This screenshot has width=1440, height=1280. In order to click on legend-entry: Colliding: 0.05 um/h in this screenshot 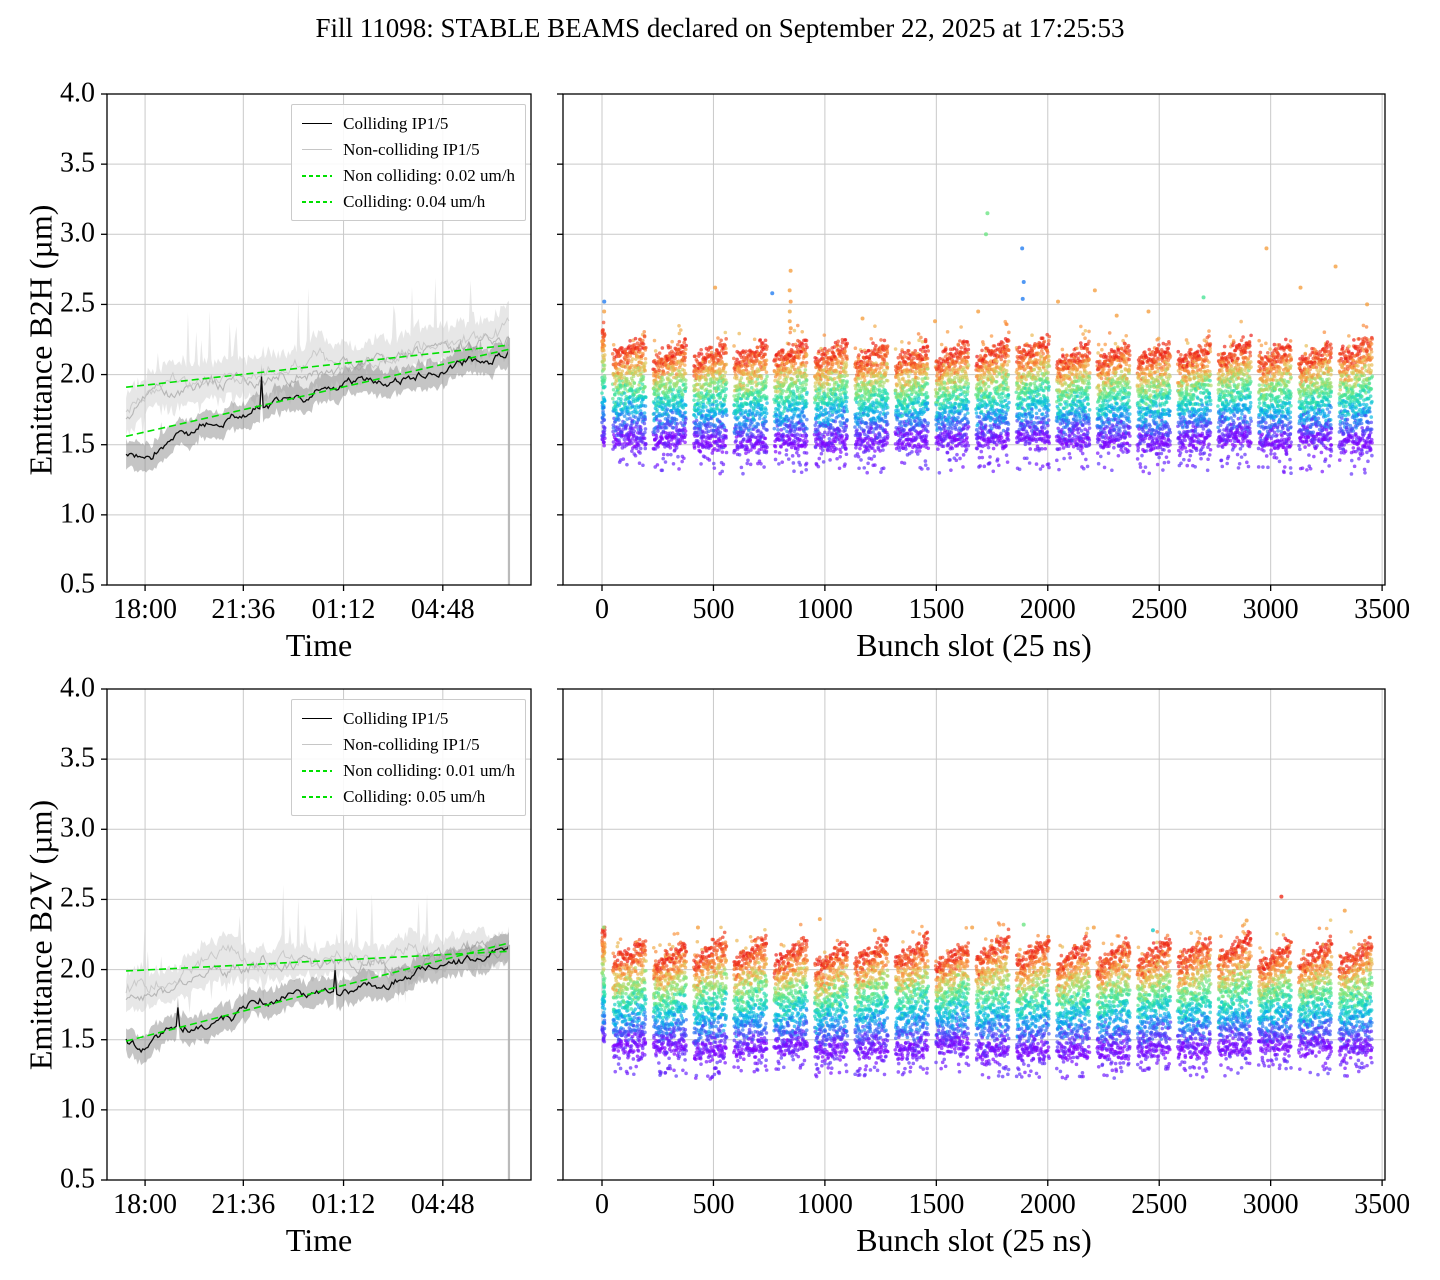, I will do `click(408, 796)`.